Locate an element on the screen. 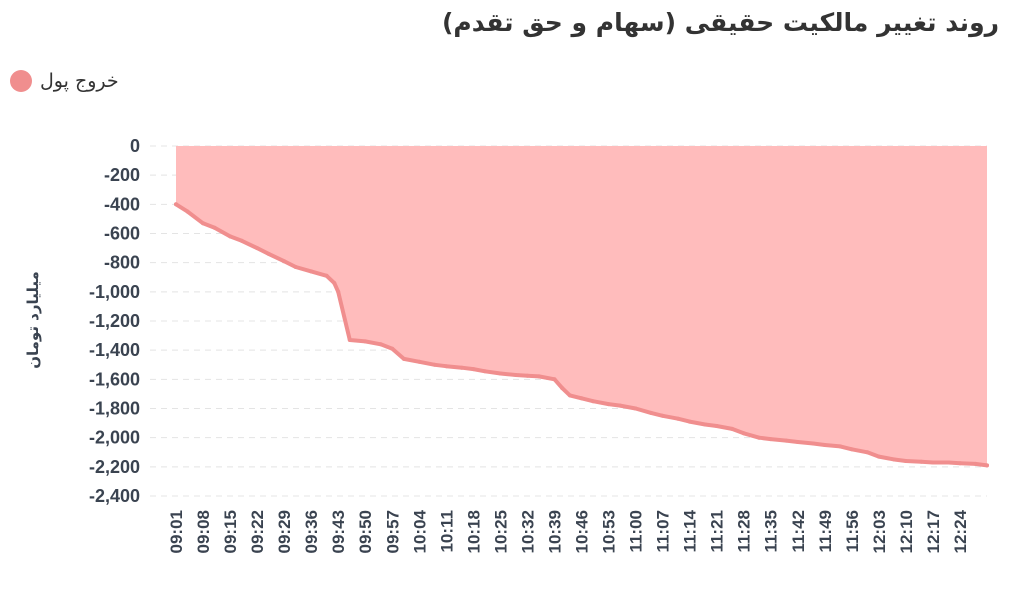  y-tick-label: -2,200 is located at coordinates (114, 467).